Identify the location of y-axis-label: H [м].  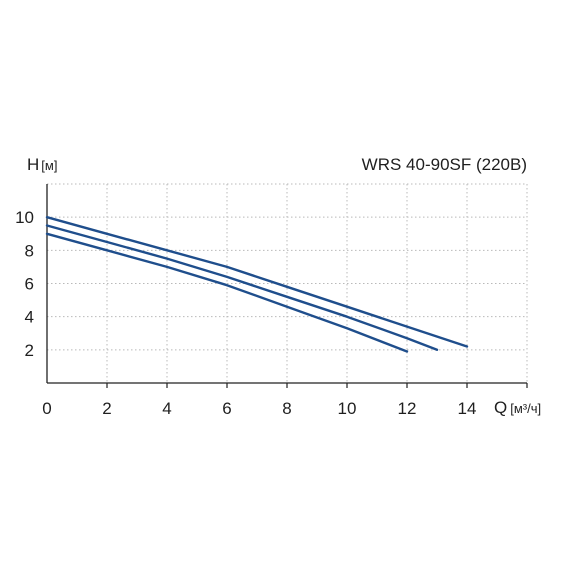
(42, 164).